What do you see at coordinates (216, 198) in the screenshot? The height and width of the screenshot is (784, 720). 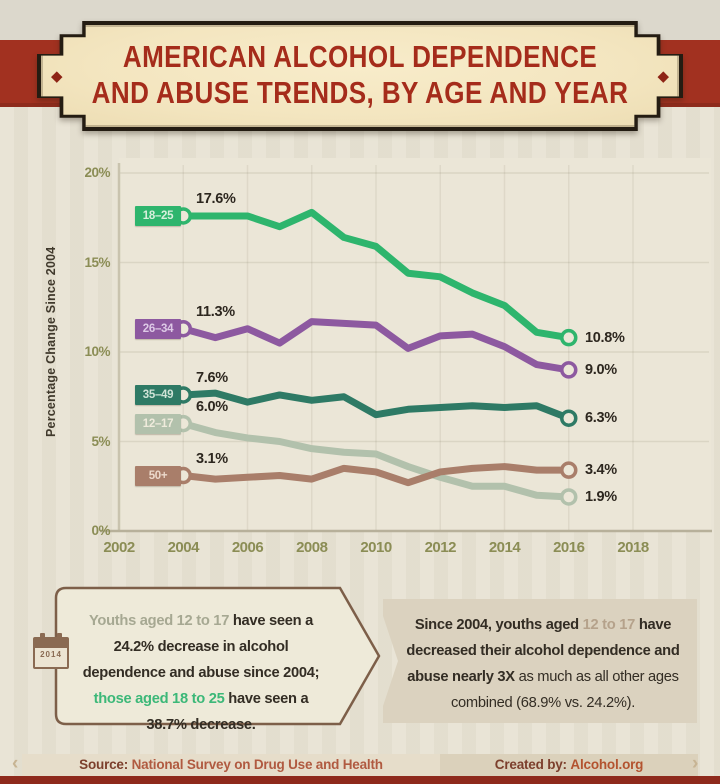 I see `start-value-18–25: 17.6%` at bounding box center [216, 198].